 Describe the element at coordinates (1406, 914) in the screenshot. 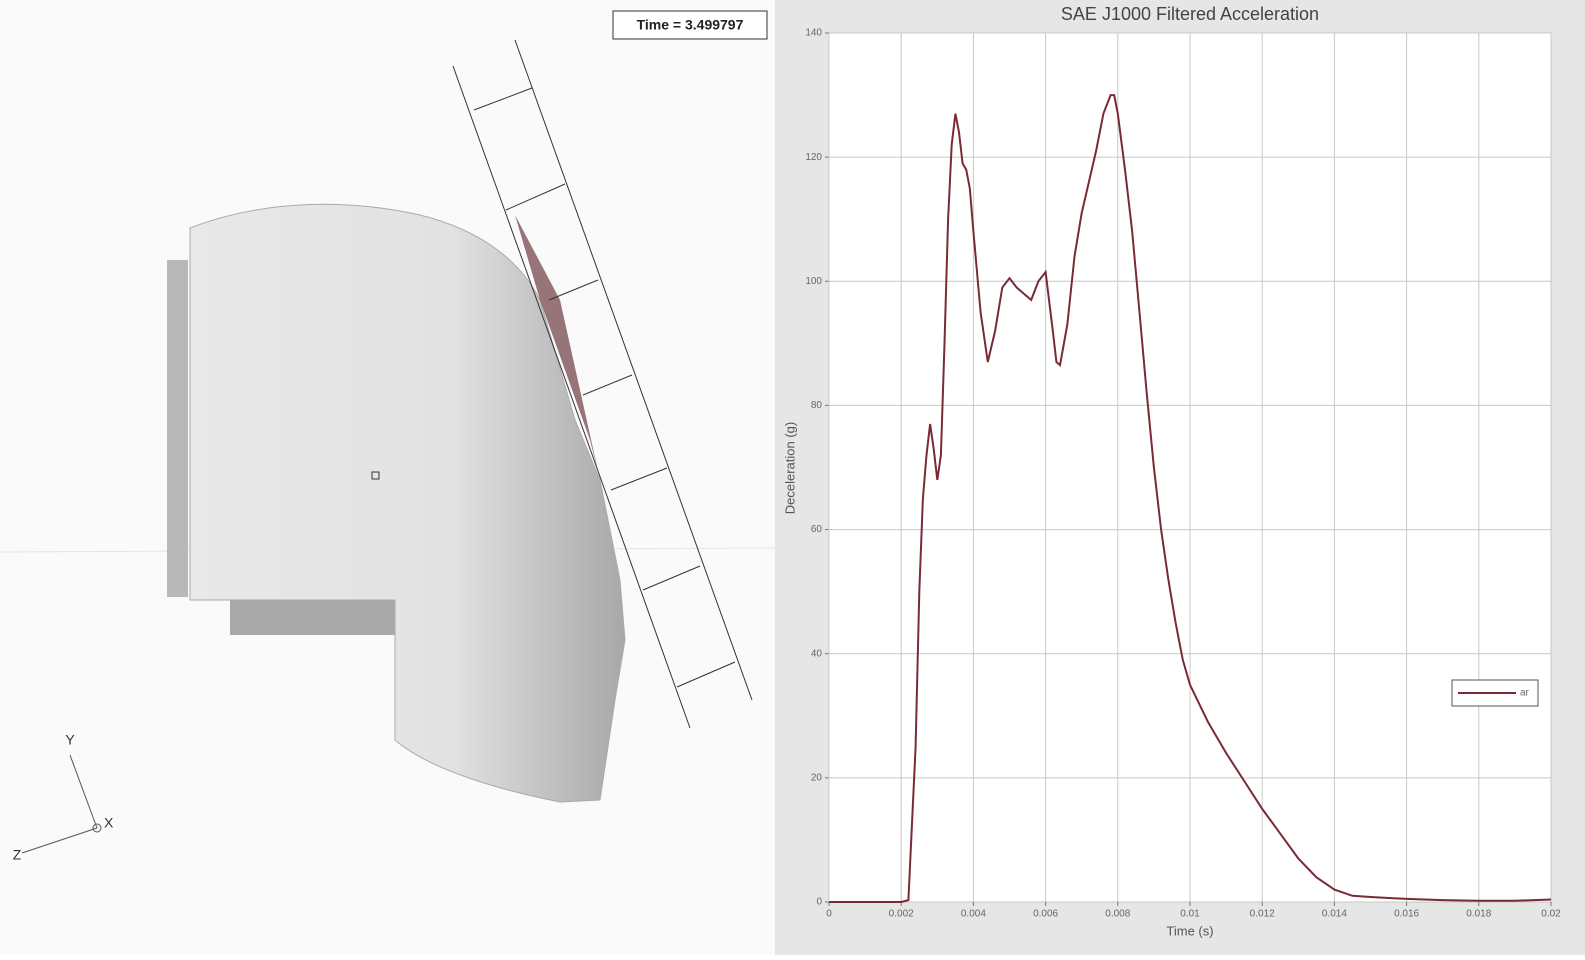

I see `x-tick-label: 0.016` at that location.